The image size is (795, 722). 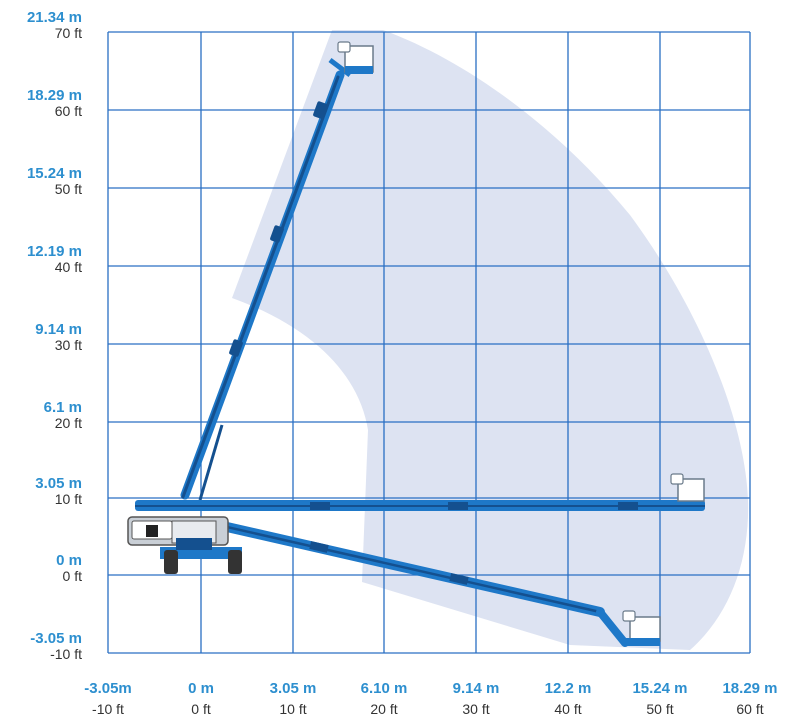 I want to click on x-tick-label-m: 6.10 m, so click(x=384, y=688).